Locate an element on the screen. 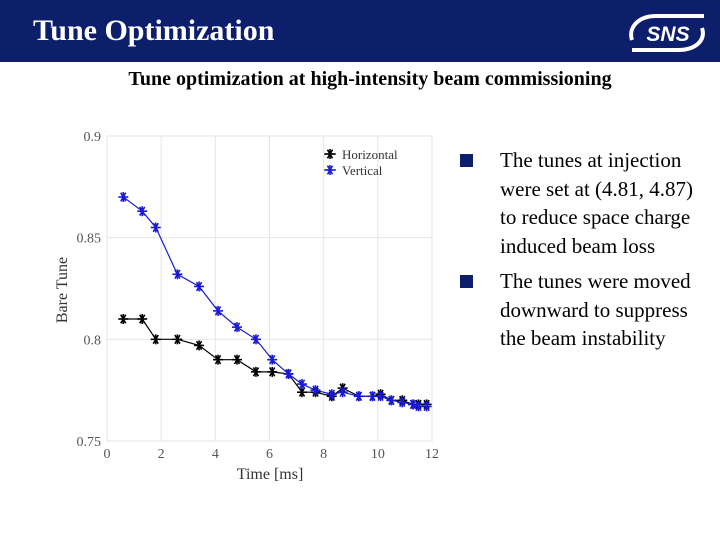  sns-logo-icon: SNS is located at coordinates (667, 33).